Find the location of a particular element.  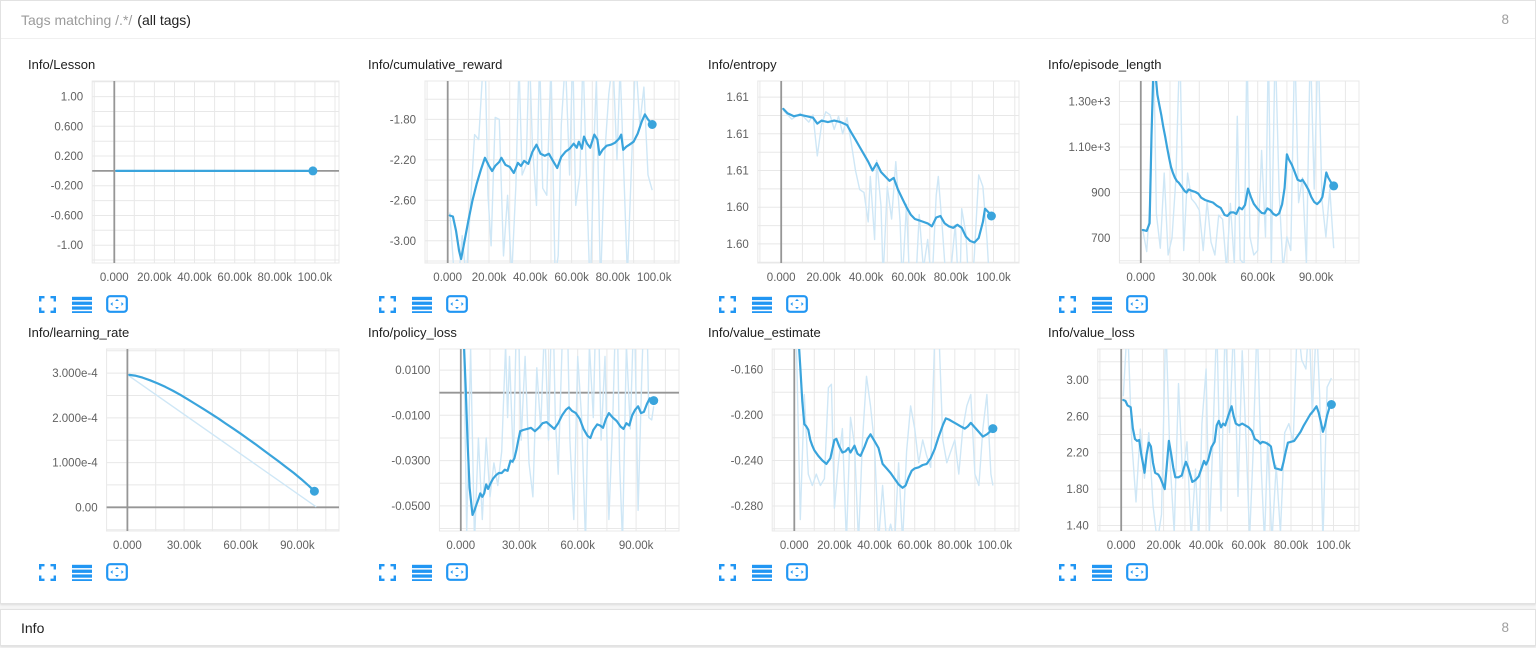

svg-text: 90.00k is located at coordinates (297, 546).